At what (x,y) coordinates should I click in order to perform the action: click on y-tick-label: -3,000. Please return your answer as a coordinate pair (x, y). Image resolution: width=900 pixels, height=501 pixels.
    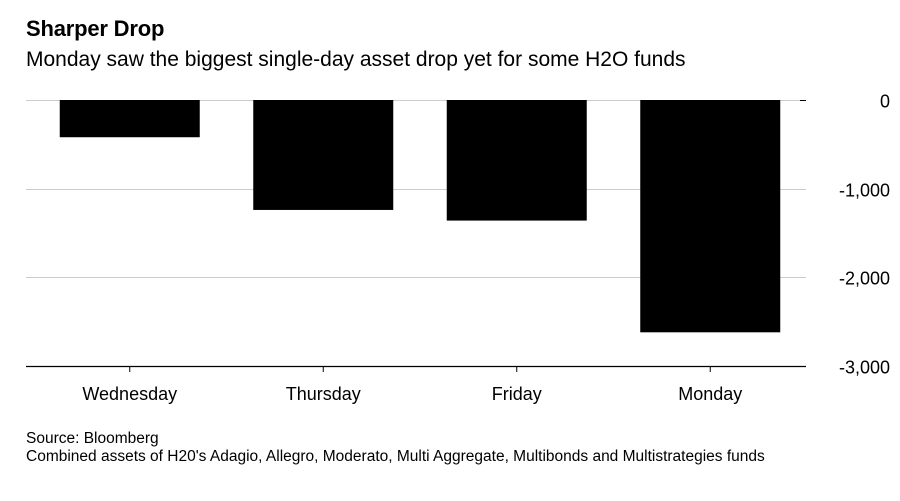
    Looking at the image, I should click on (864, 368).